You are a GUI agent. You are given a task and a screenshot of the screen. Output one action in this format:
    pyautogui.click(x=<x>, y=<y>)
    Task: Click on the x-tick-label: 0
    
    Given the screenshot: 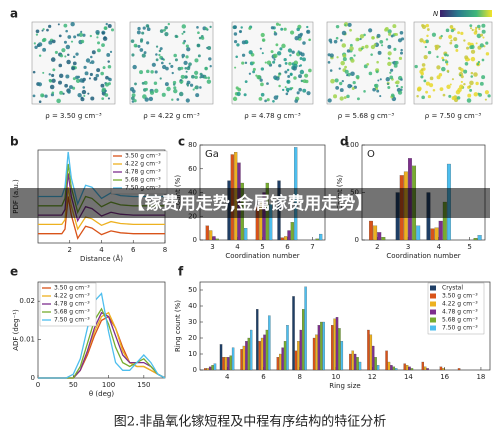 What is the action you would take?
    pyautogui.click(x=38, y=385)
    